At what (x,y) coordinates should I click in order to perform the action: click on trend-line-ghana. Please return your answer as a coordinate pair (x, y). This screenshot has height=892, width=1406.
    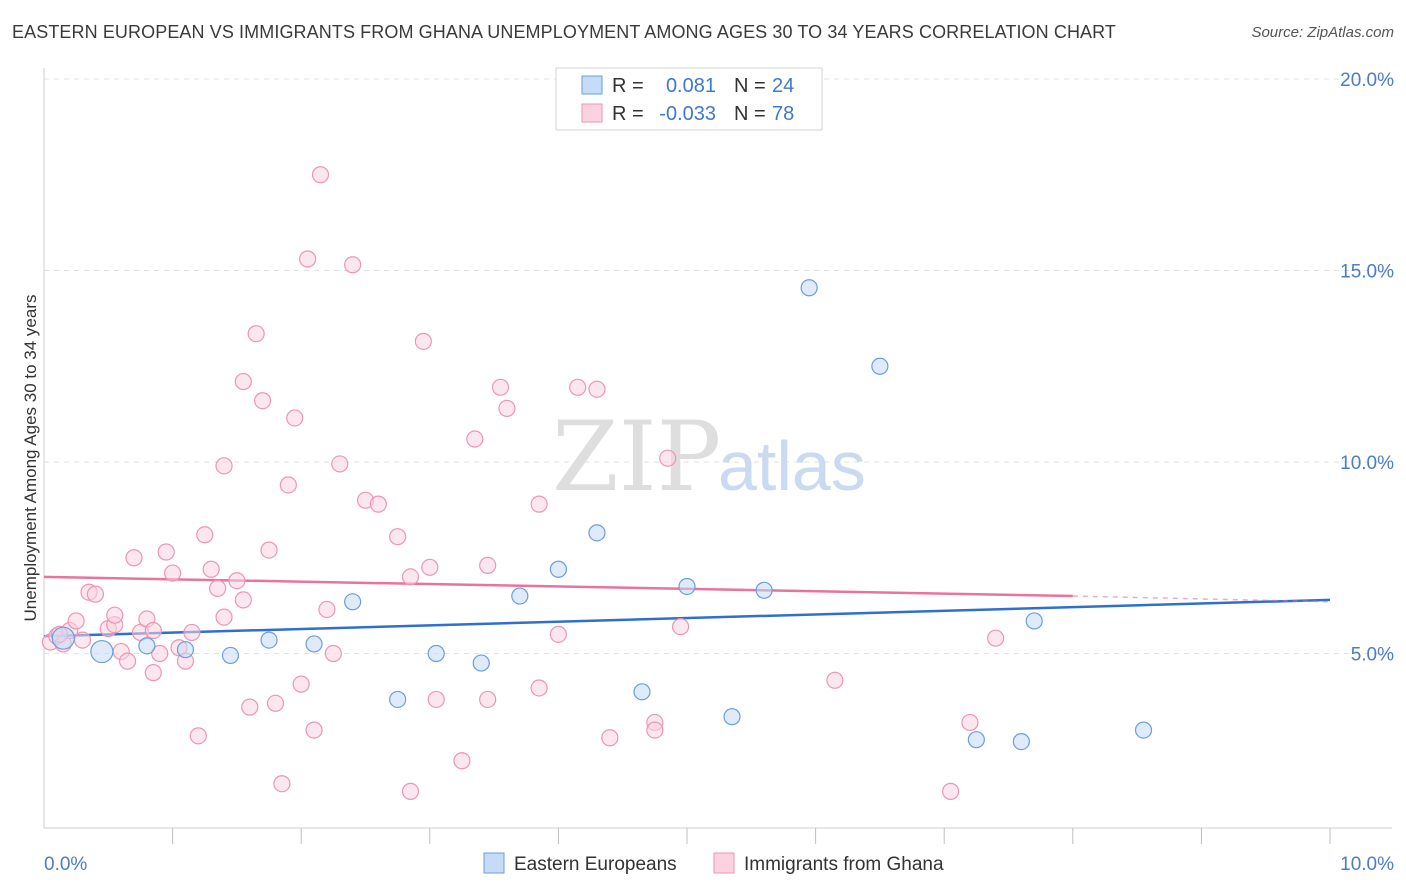
    Looking at the image, I should click on (558, 586).